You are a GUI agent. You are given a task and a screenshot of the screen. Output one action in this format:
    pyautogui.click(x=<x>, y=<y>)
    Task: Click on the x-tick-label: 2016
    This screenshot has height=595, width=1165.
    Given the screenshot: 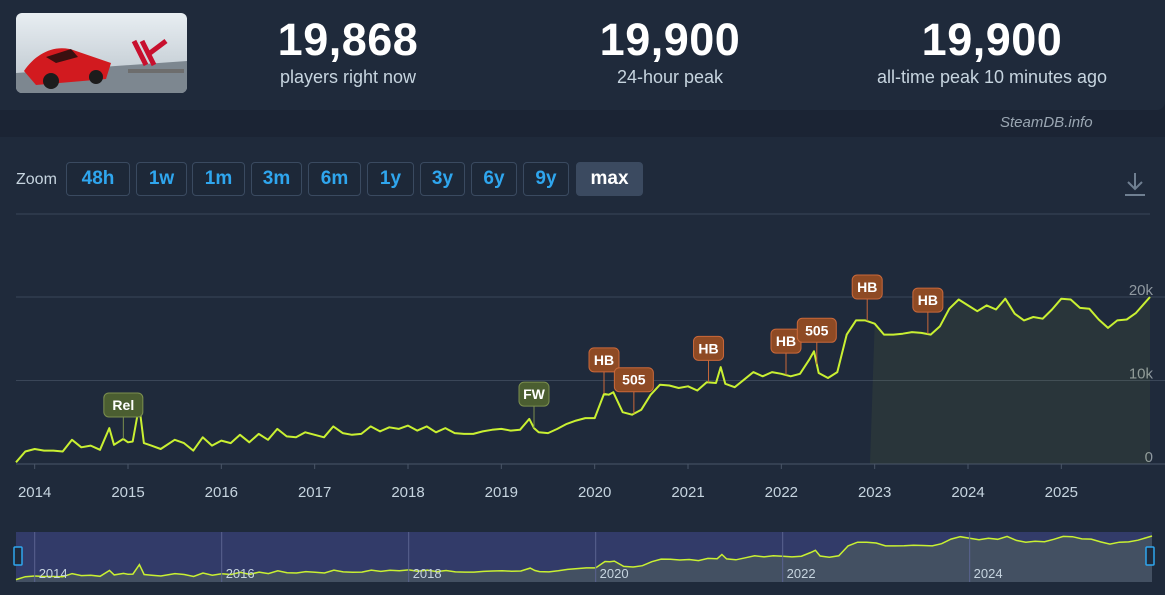 What is the action you would take?
    pyautogui.click(x=221, y=492)
    